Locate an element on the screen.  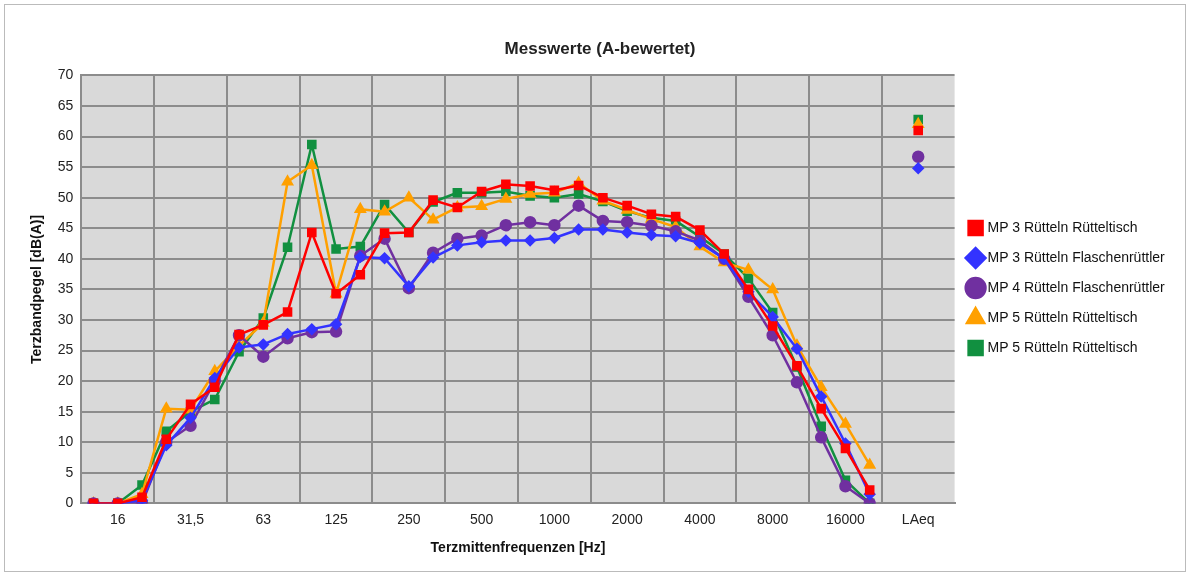
y-tick-label: 0 is located at coordinates (69, 502).